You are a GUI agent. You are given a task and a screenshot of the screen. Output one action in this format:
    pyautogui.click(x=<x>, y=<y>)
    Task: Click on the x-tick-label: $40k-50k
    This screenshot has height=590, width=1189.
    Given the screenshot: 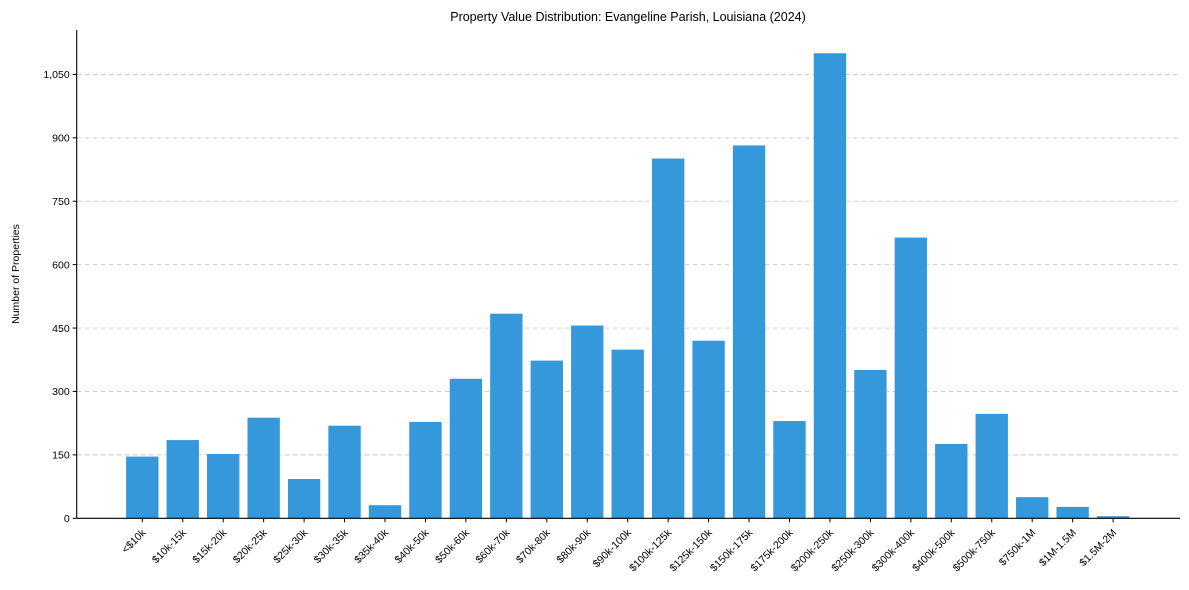 What is the action you would take?
    pyautogui.click(x=413, y=546)
    